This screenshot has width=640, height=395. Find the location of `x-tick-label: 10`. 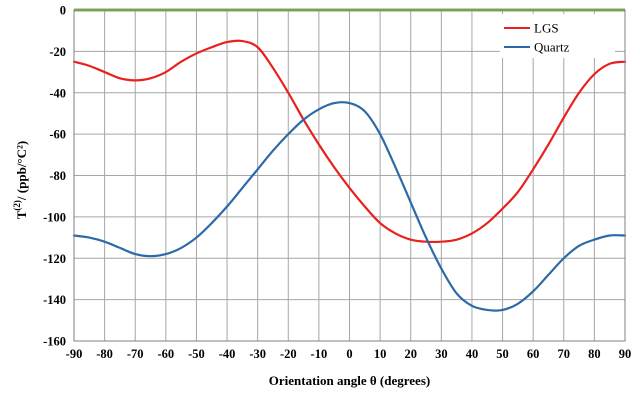

x-tick-label: 10 is located at coordinates (380, 354).